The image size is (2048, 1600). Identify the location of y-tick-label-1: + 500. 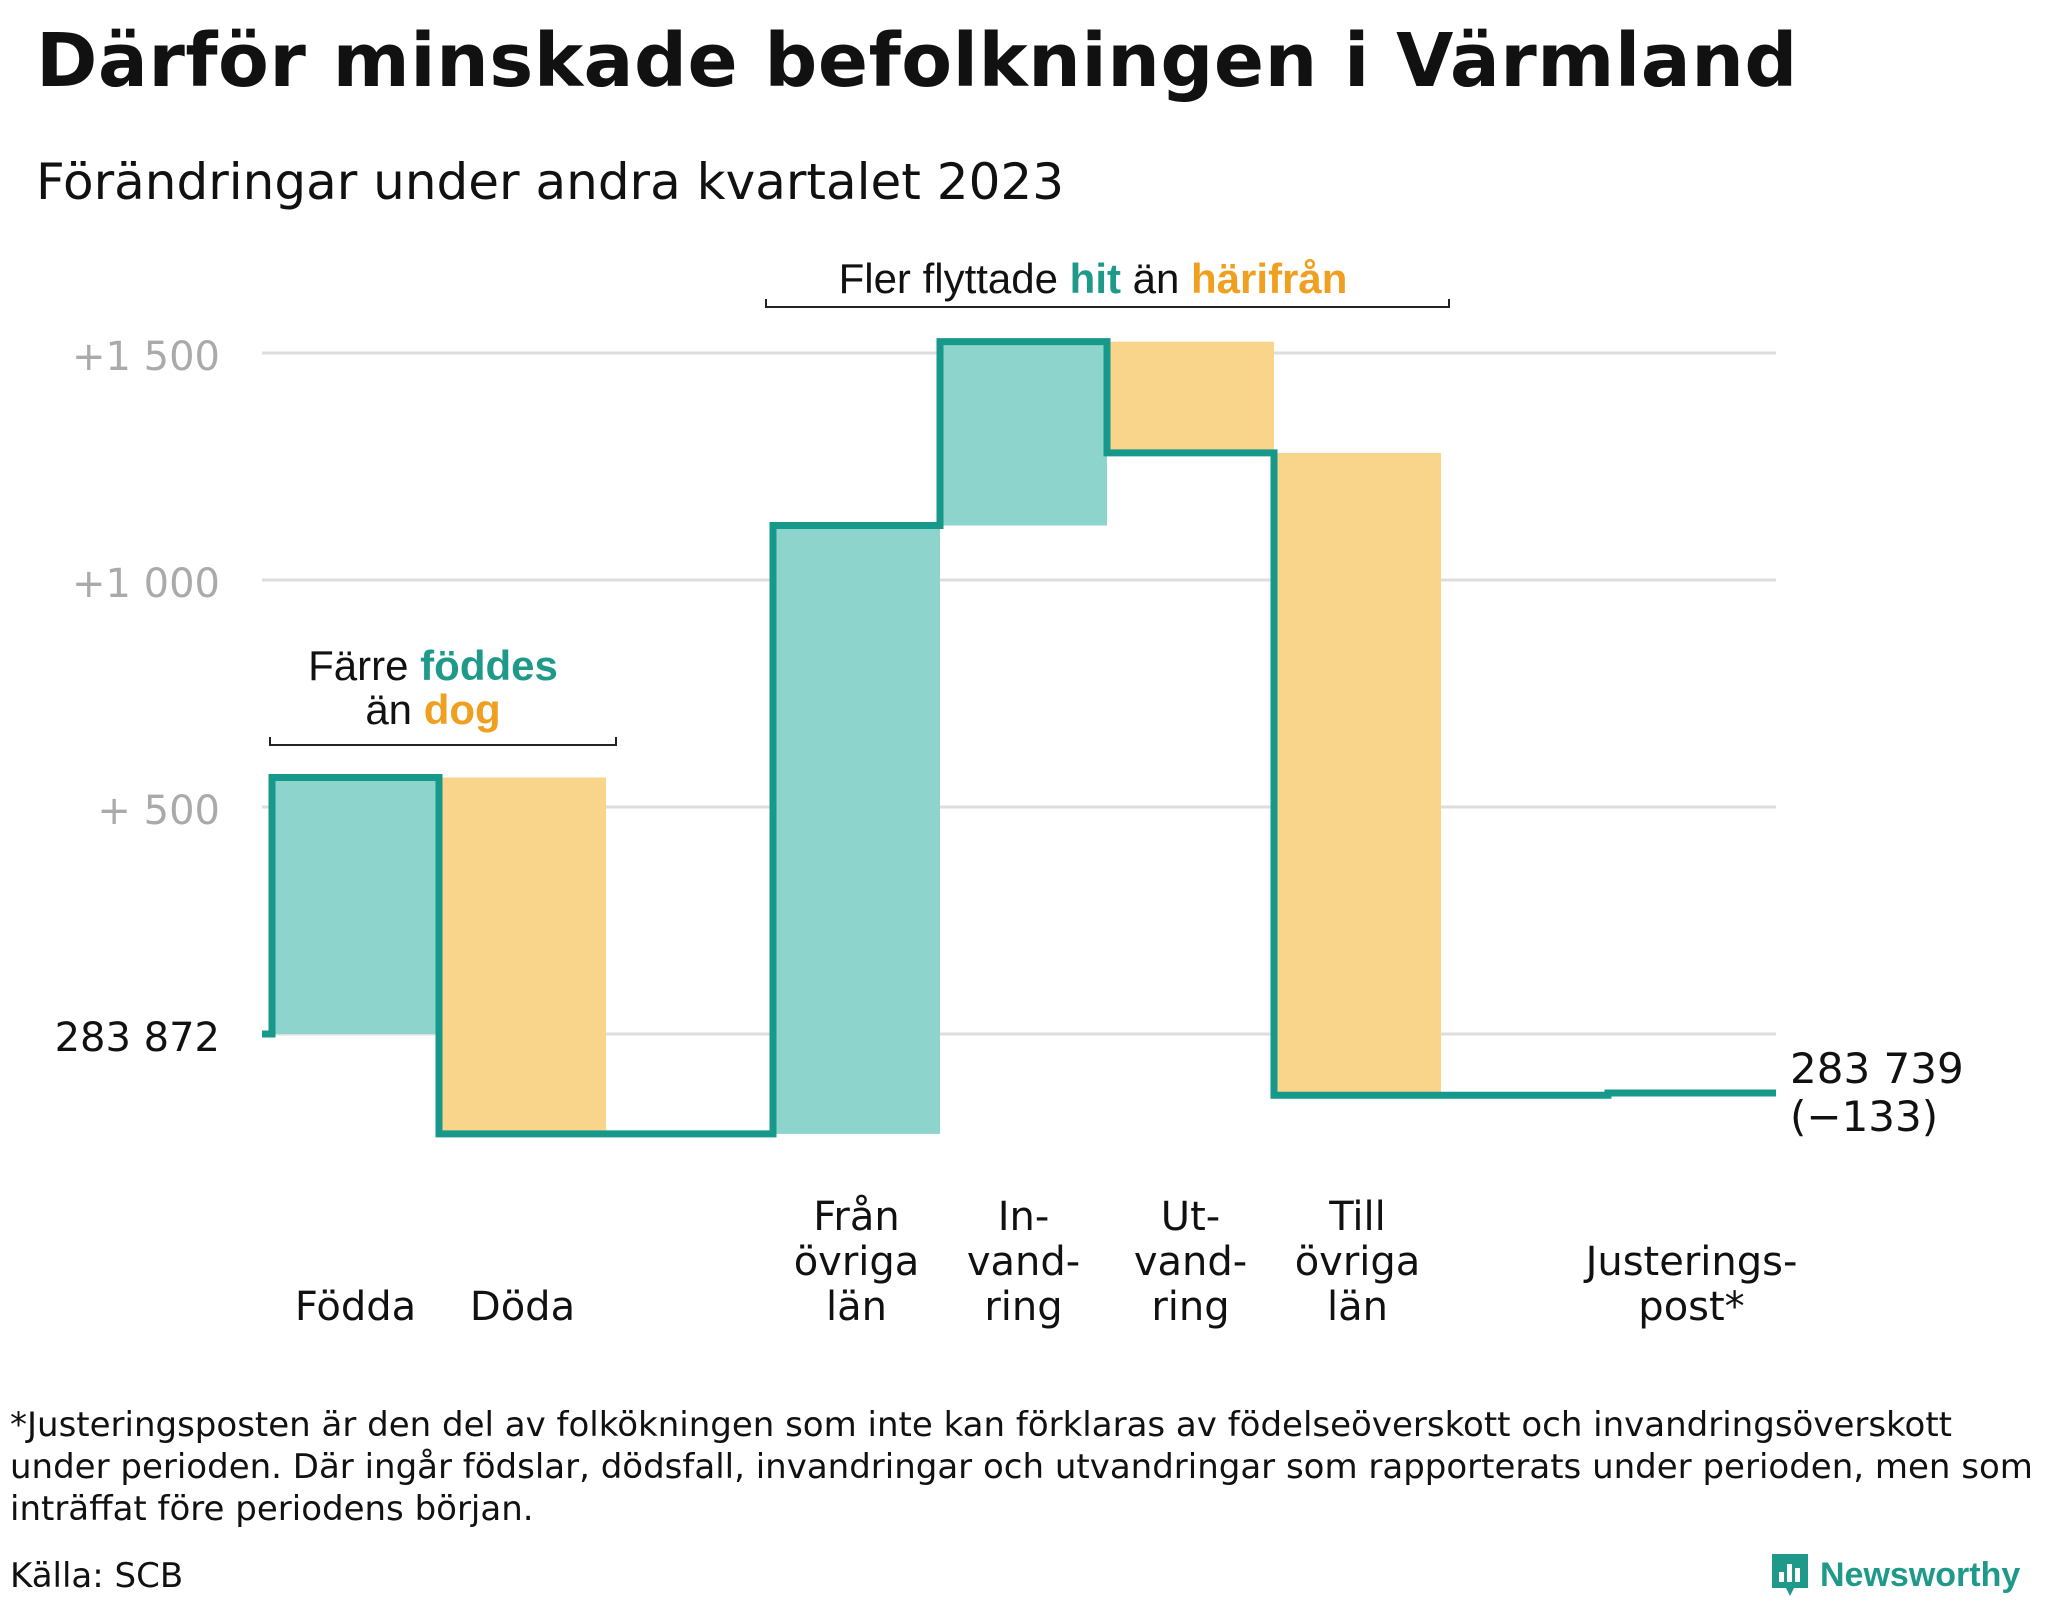
(158, 811).